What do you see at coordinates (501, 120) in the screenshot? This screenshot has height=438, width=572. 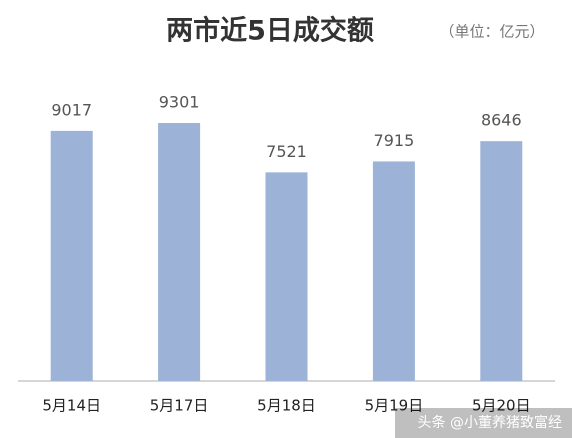 I see `data-label: 8646` at bounding box center [501, 120].